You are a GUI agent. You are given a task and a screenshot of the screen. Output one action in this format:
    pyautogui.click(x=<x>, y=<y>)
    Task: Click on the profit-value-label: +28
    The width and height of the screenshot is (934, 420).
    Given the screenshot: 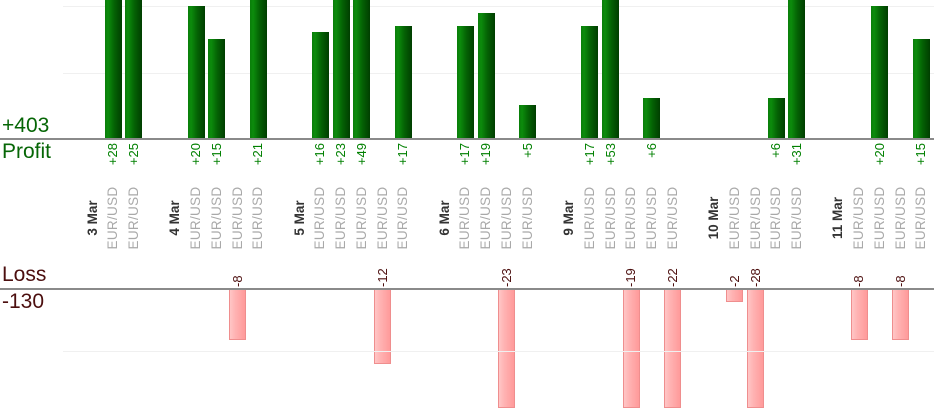 What is the action you would take?
    pyautogui.click(x=113, y=154)
    